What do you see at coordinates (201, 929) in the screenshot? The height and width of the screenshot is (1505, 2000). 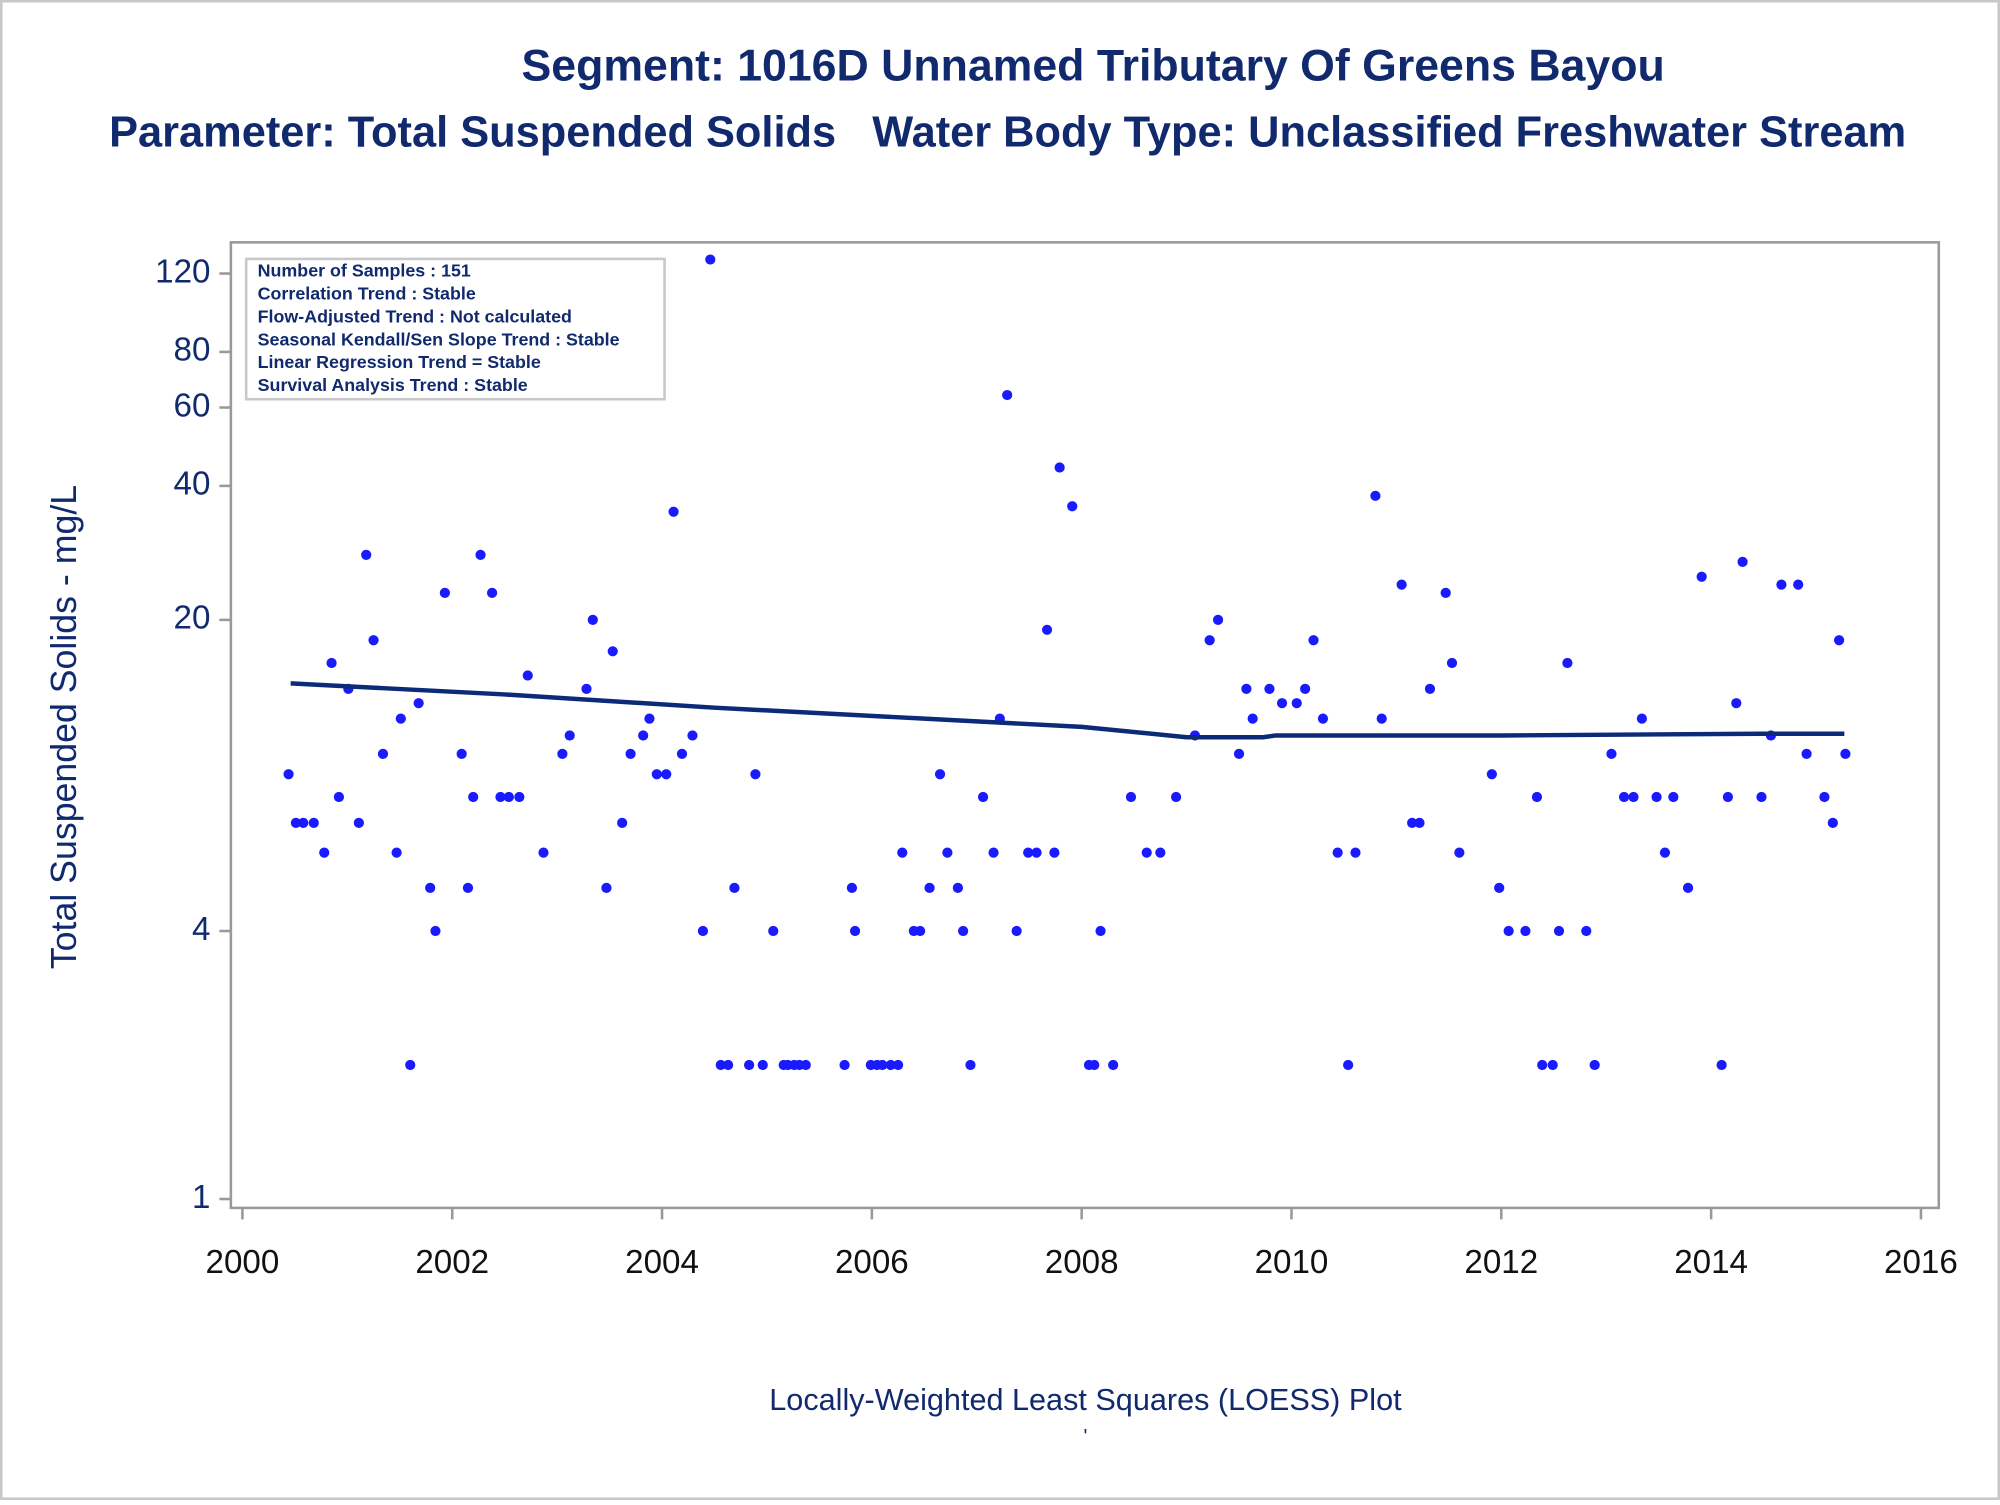 I see `y-tick-label: 4` at bounding box center [201, 929].